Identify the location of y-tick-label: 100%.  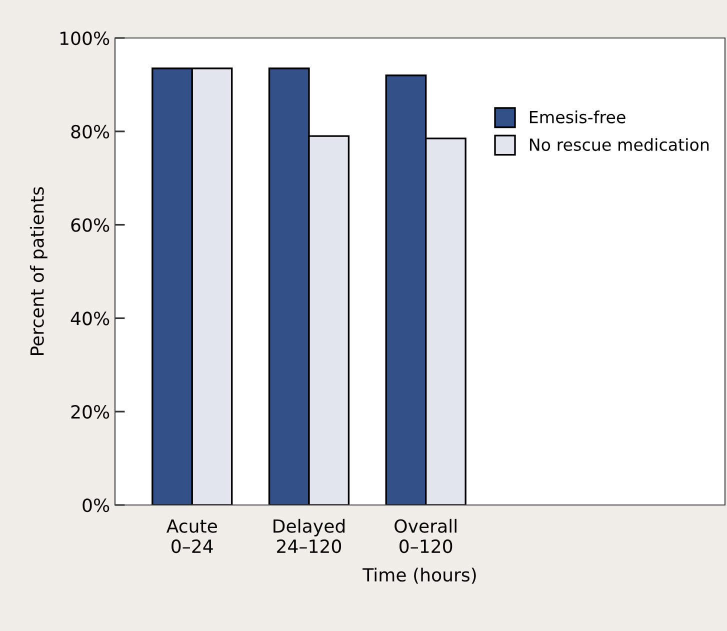
(85, 38).